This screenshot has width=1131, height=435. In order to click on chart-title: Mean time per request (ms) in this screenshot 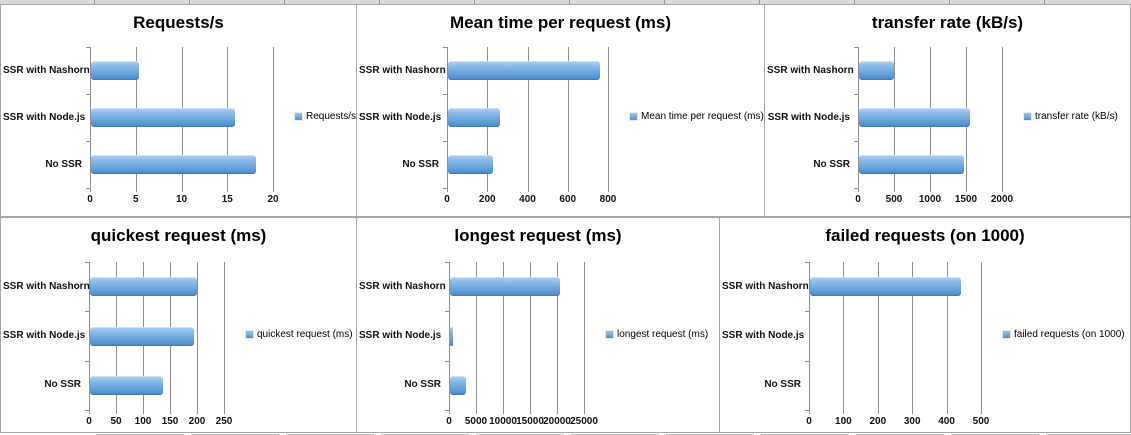, I will do `click(560, 22)`.